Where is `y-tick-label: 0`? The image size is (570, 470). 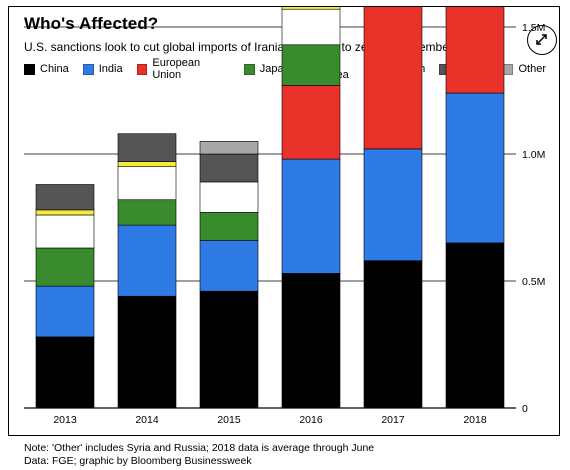
y-tick-label: 0 is located at coordinates (525, 409).